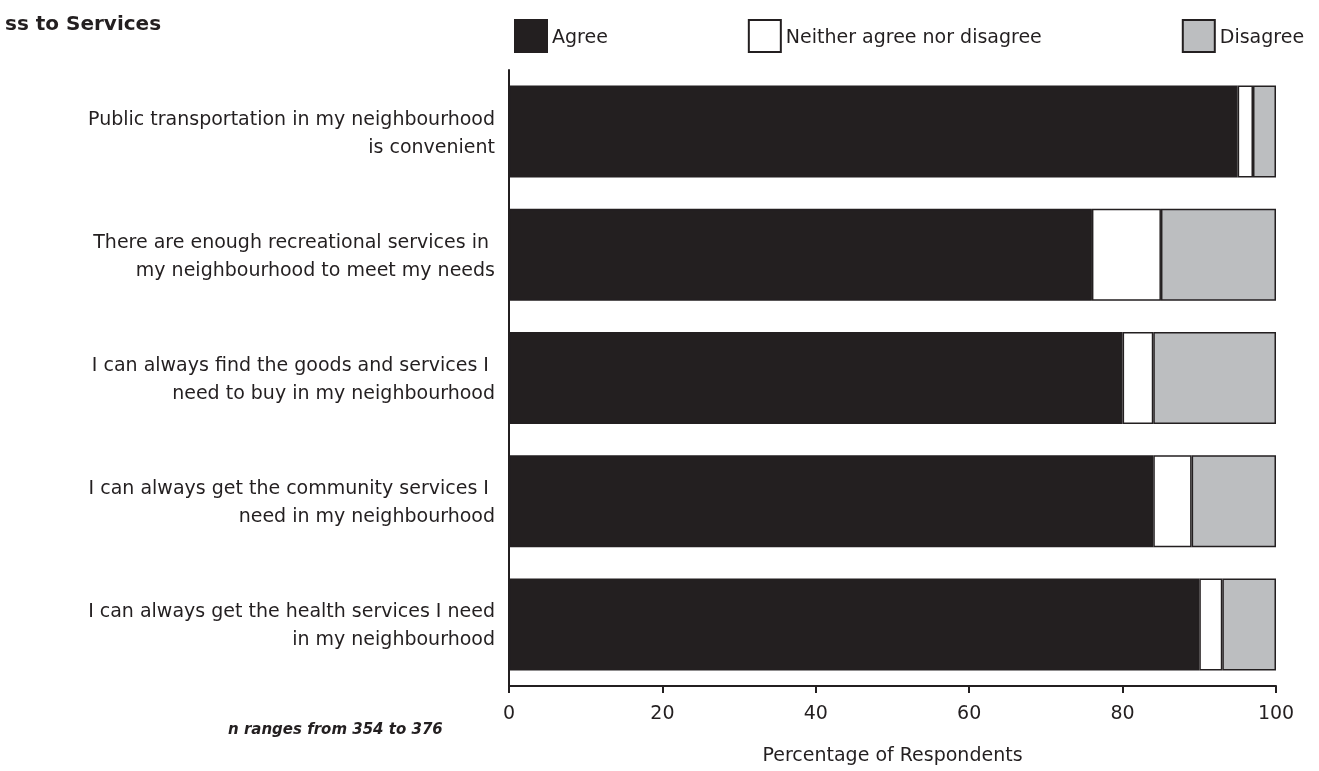  What do you see at coordinates (509, 711) in the screenshot?
I see `x-tick-label: 0` at bounding box center [509, 711].